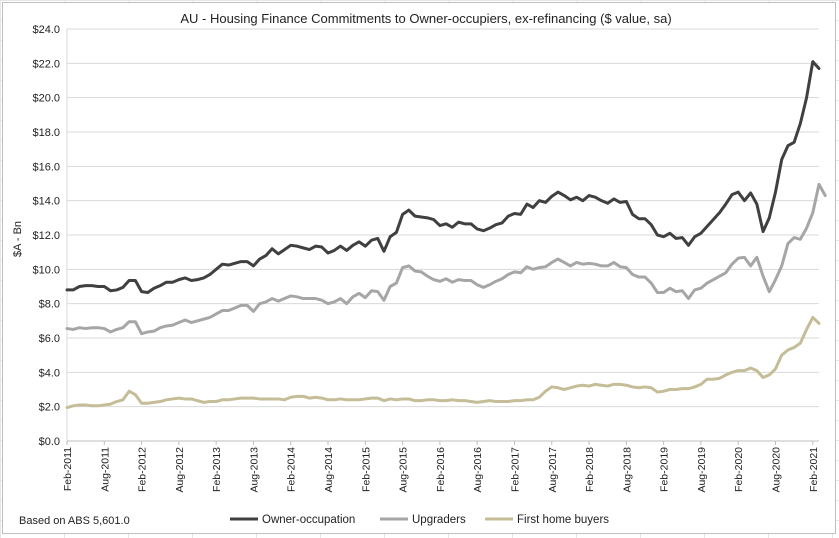 This screenshot has width=839, height=538. I want to click on x-tick-label: Feb-2021, so click(814, 469).